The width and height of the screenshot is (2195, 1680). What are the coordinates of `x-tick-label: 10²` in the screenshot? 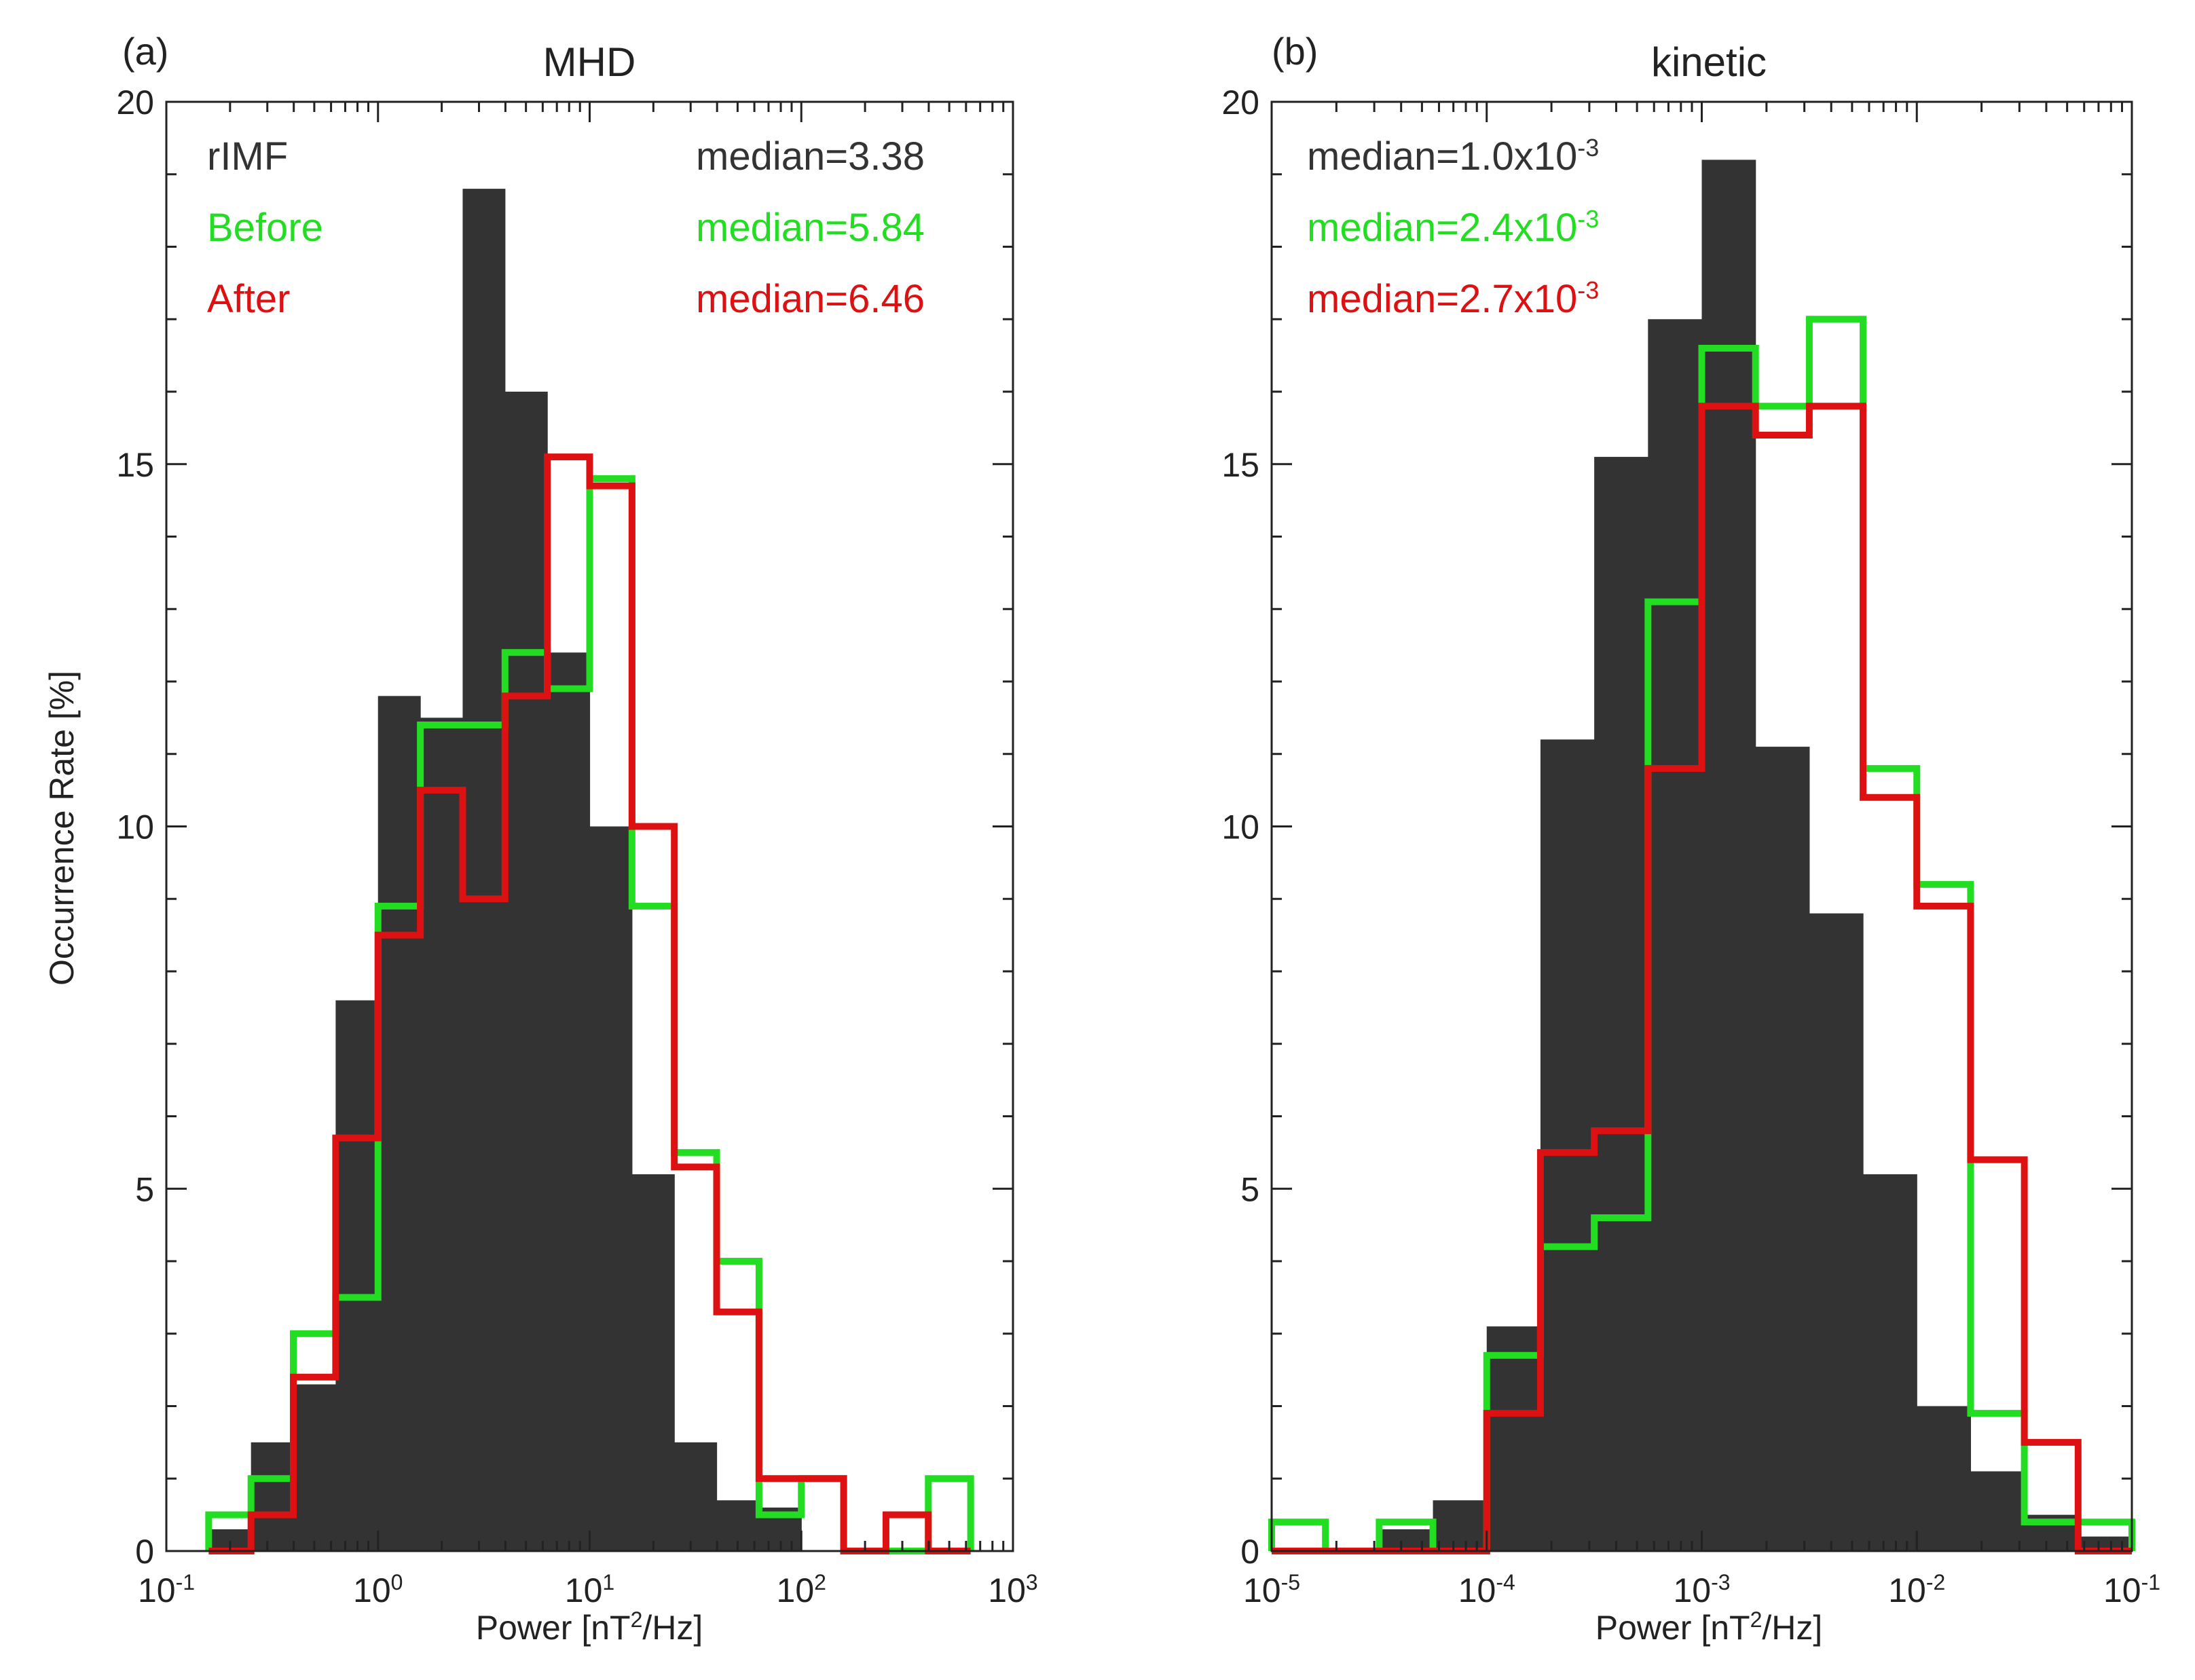 It's located at (802, 1590).